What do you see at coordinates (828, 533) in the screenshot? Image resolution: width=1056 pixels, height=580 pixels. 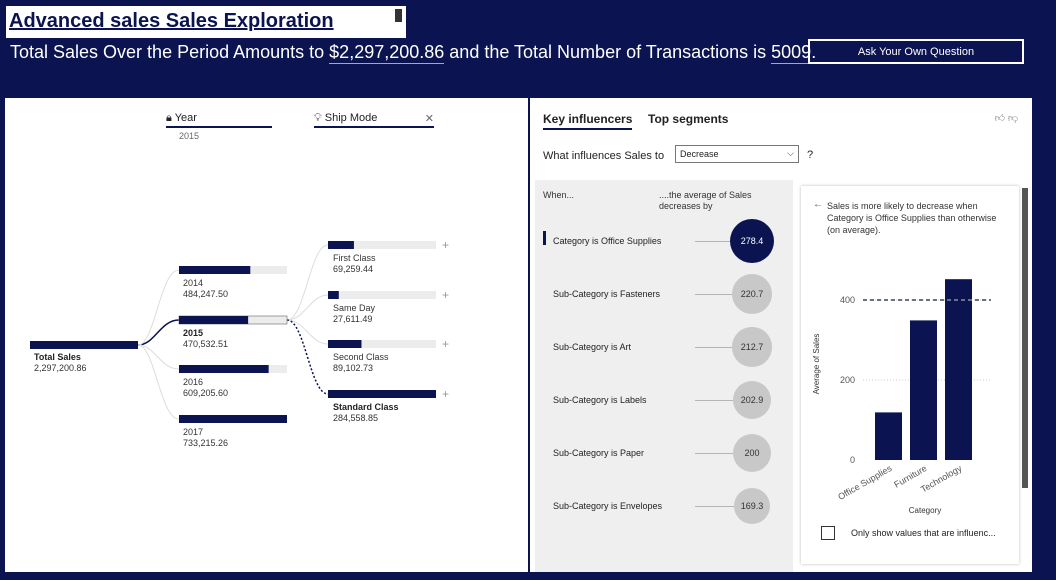 I see `only-show-checkbox` at bounding box center [828, 533].